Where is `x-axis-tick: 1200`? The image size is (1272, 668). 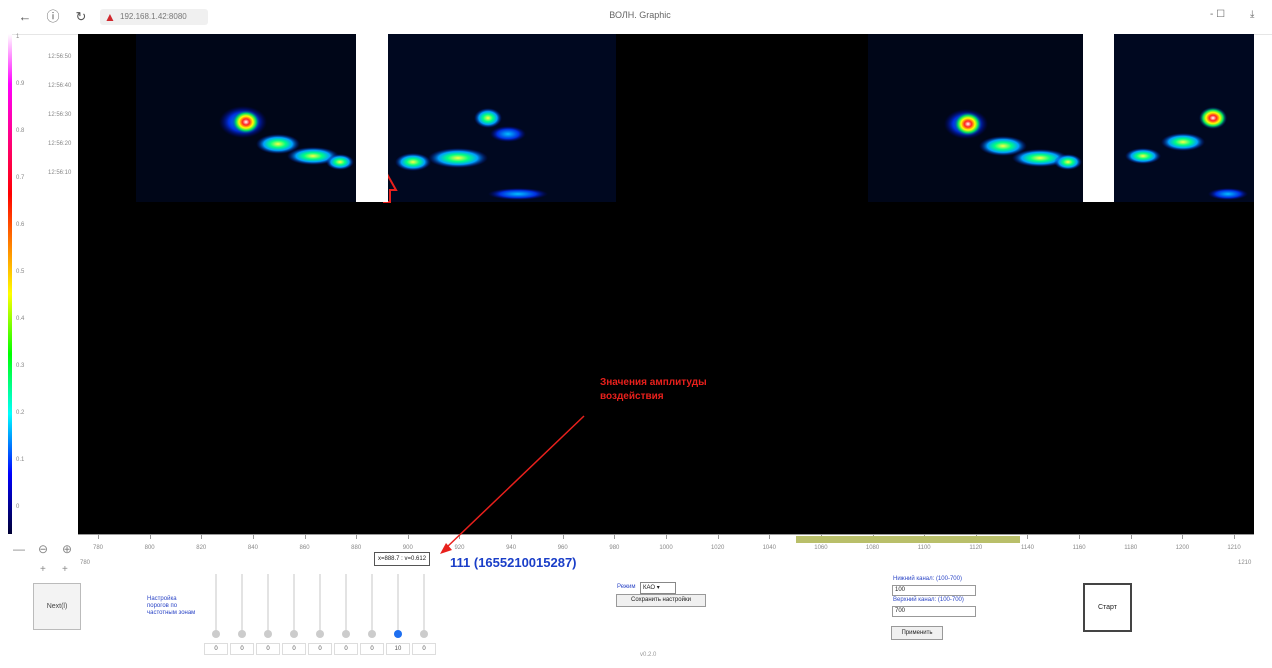
x-axis-tick: 1200 is located at coordinates (1182, 548).